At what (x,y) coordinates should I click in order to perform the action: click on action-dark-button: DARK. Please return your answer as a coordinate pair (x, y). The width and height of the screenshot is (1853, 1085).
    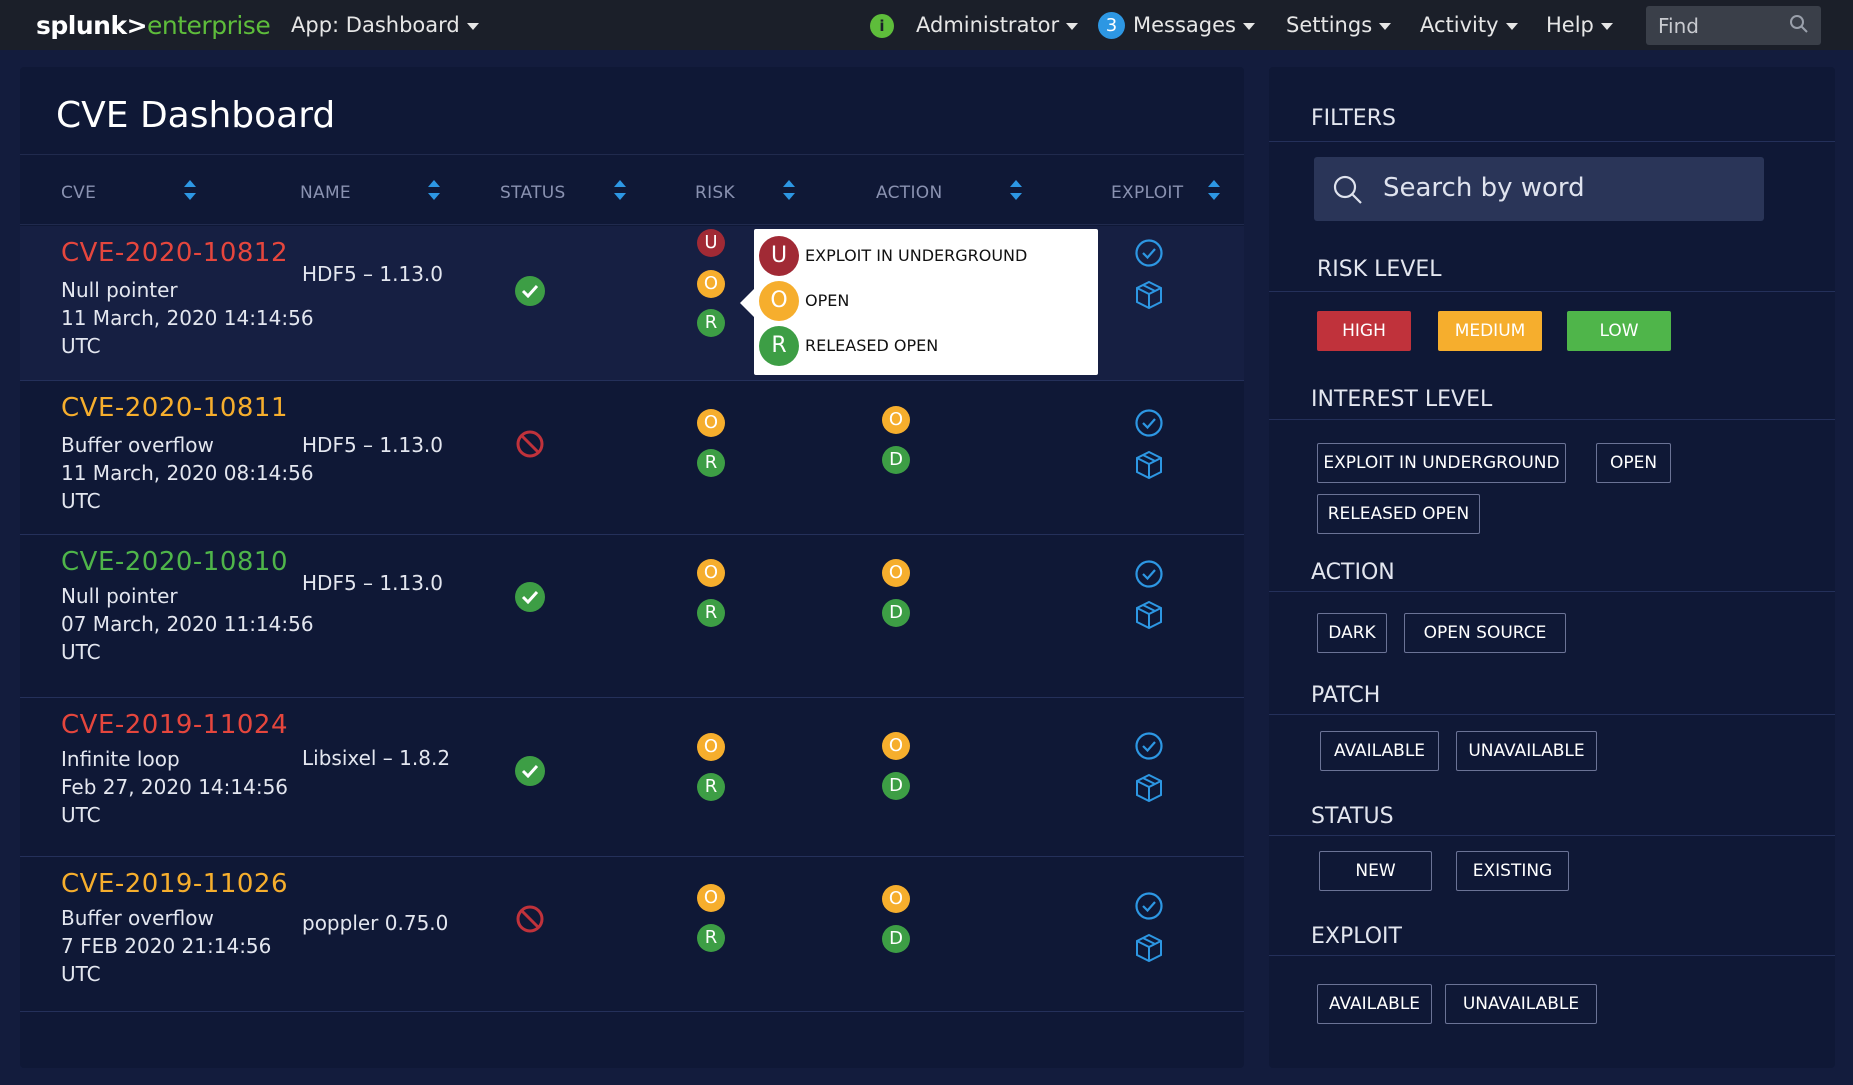
    Looking at the image, I should click on (1352, 633).